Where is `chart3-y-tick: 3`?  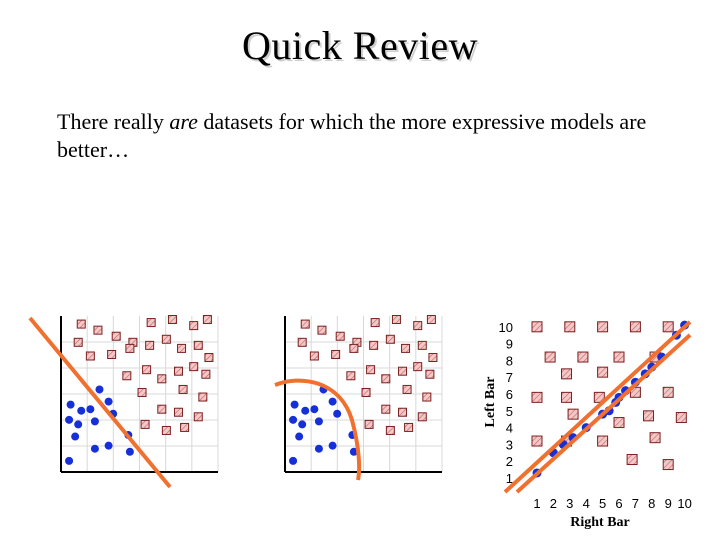 chart3-y-tick: 3 is located at coordinates (509, 444).